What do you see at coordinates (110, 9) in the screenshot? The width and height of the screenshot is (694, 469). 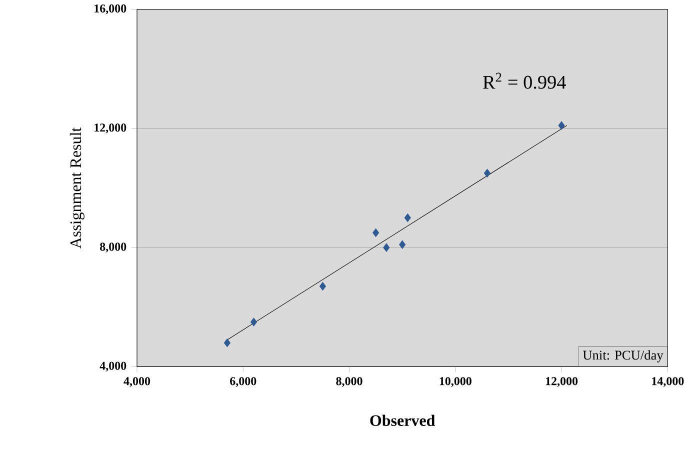 I see `y-tick-label: 16,000` at bounding box center [110, 9].